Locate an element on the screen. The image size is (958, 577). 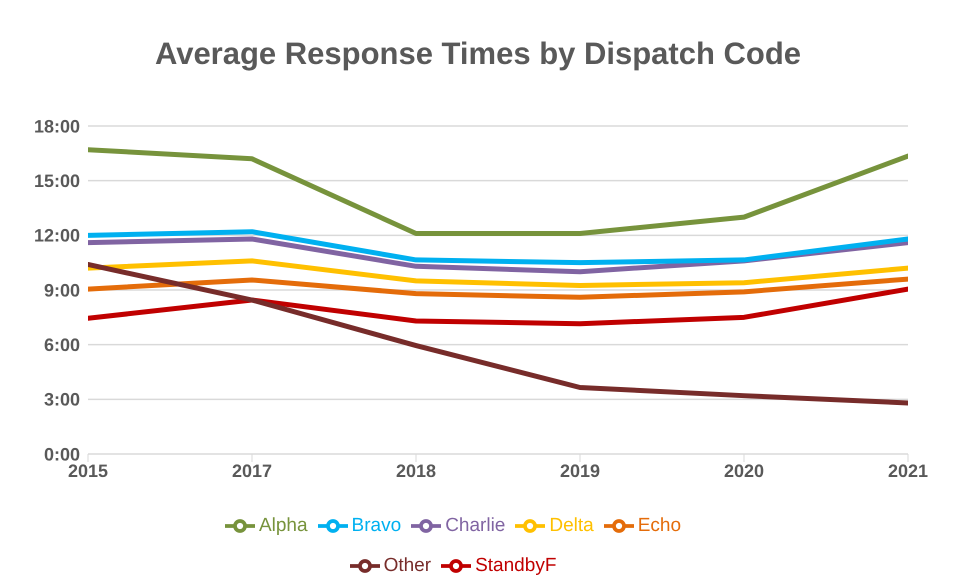
legend-label: Echo is located at coordinates (660, 525).